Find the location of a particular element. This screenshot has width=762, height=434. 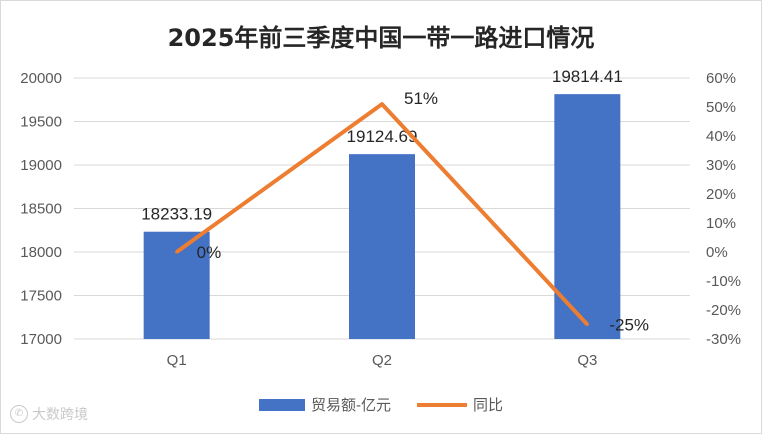

legend-item-trade-value: 贸易额-亿元 is located at coordinates (324, 404).